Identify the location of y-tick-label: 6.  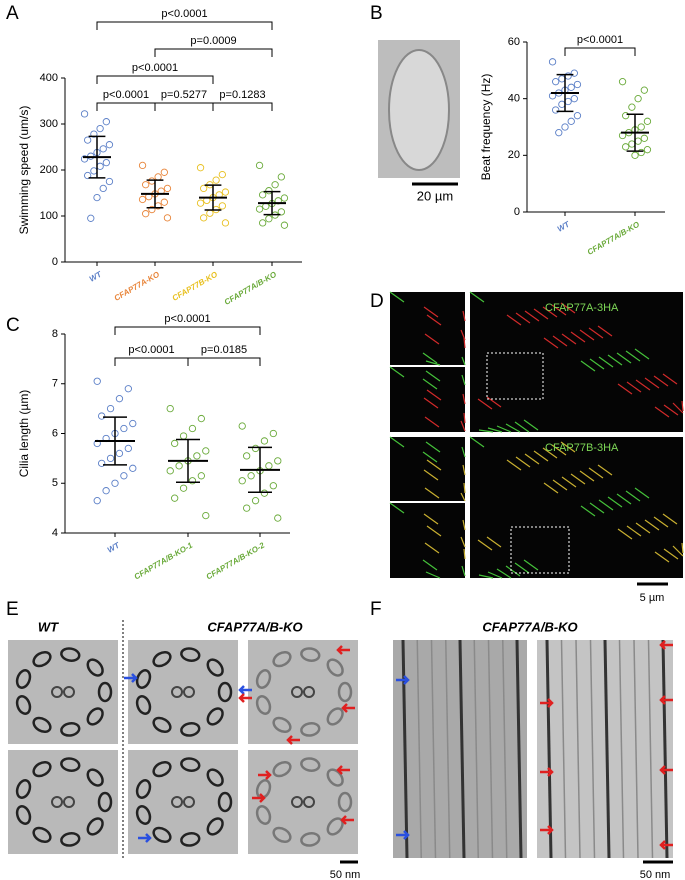
(55, 433).